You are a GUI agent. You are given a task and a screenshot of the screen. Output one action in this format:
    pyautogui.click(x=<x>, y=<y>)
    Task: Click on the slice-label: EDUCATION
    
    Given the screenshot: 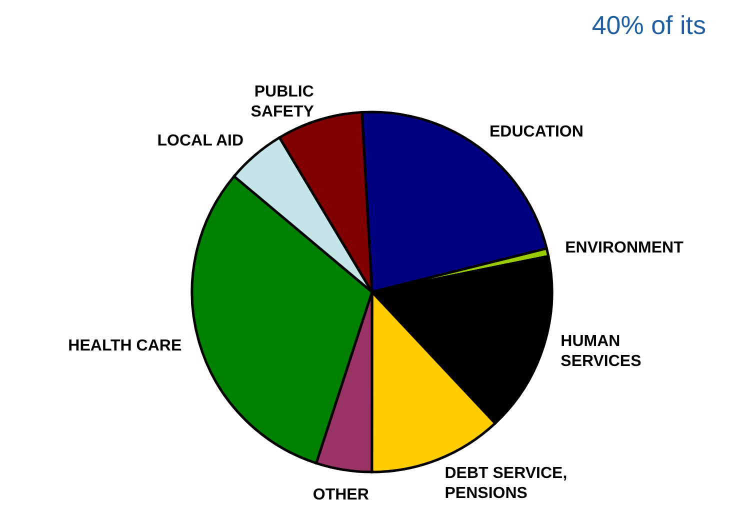 What is the action you would take?
    pyautogui.click(x=536, y=132)
    